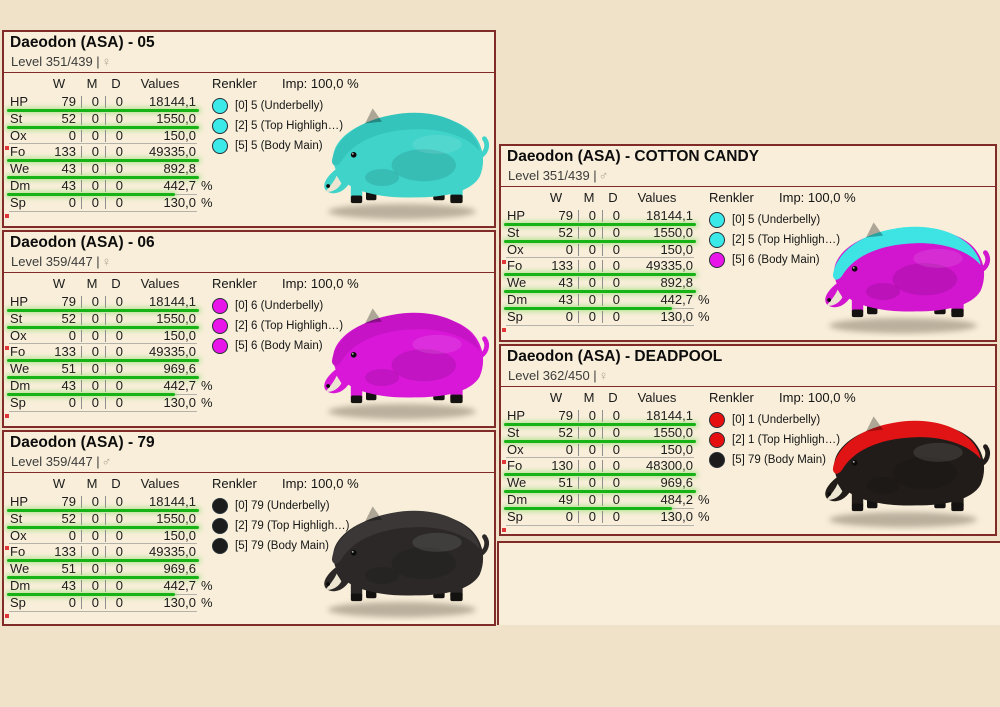 This screenshot has width=1000, height=707. What do you see at coordinates (82, 242) in the screenshot?
I see `creature-name: Daeodon (ASA) - 06` at bounding box center [82, 242].